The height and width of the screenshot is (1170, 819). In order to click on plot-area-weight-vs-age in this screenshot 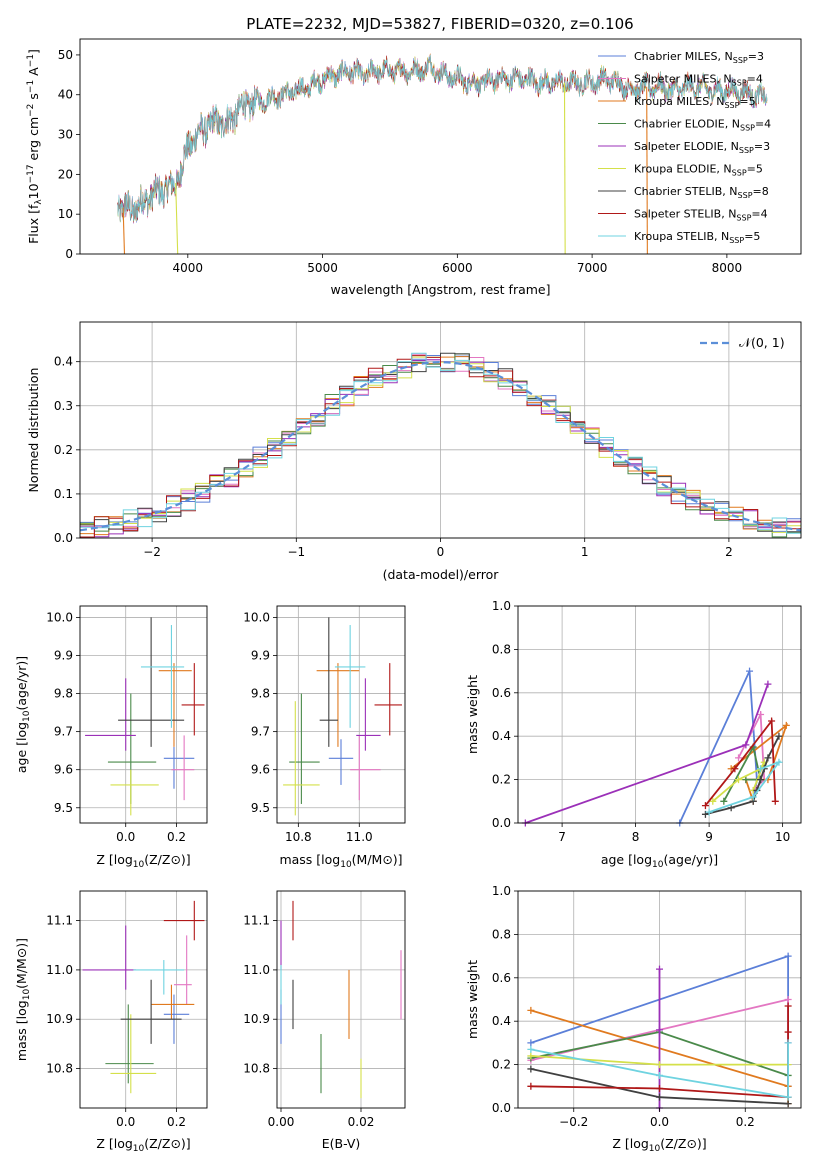, I will do `click(655, 747)`.